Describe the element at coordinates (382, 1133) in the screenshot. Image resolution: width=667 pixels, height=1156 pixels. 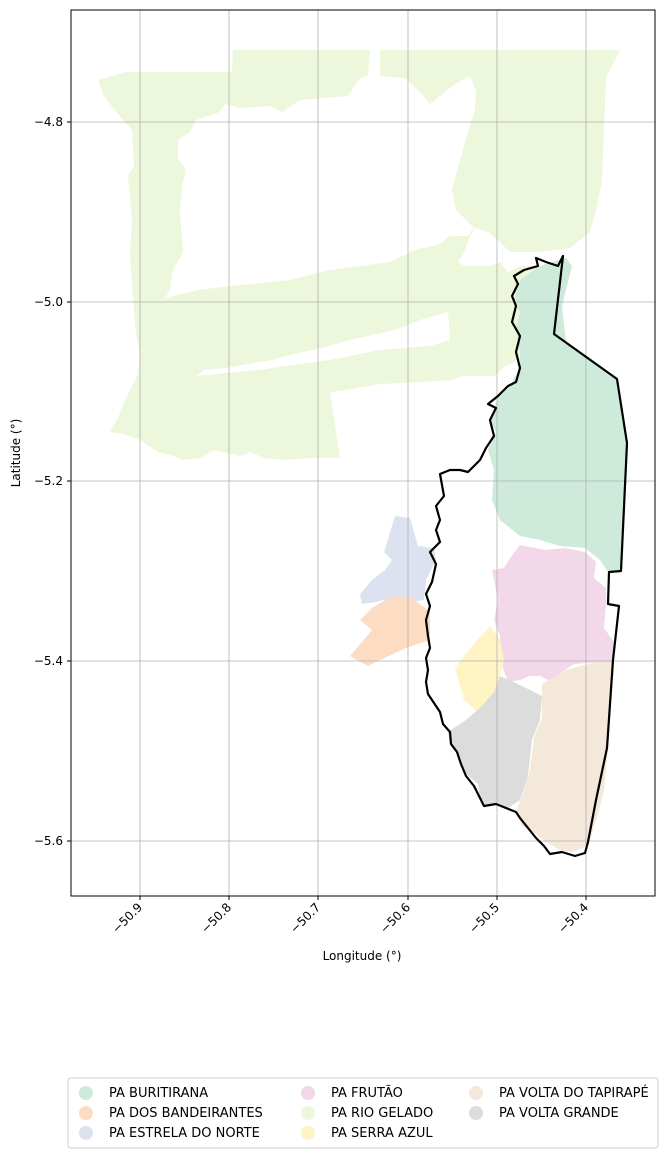
I see `legend-label: PA SERRA AZUL` at that location.